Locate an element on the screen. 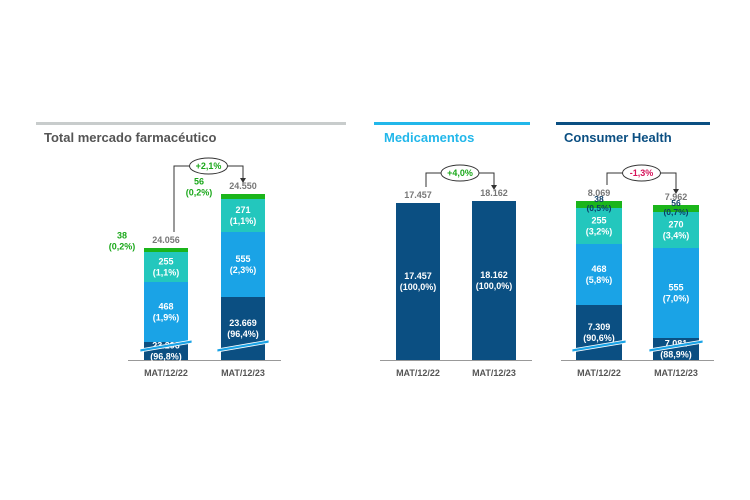 The height and width of the screenshot is (500, 750). data-label: 7.081 (88,9%) is located at coordinates (676, 349).